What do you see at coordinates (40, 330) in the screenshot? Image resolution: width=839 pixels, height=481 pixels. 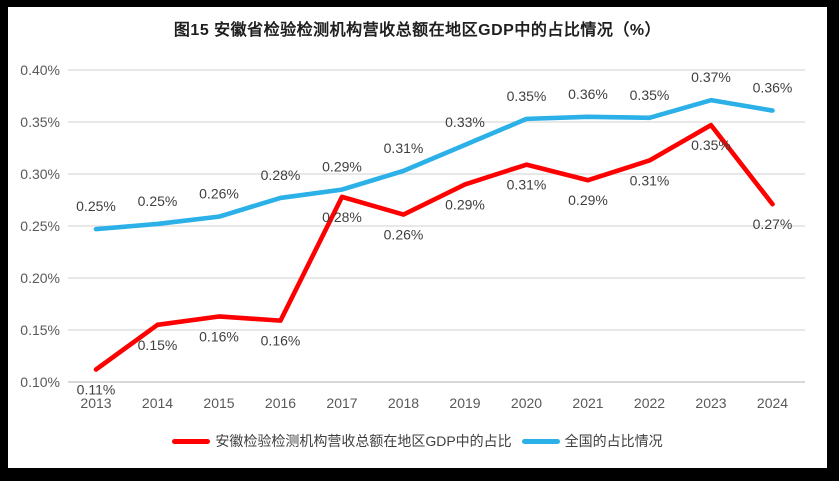 I see `y-tick-label: 0.15%` at bounding box center [40, 330].